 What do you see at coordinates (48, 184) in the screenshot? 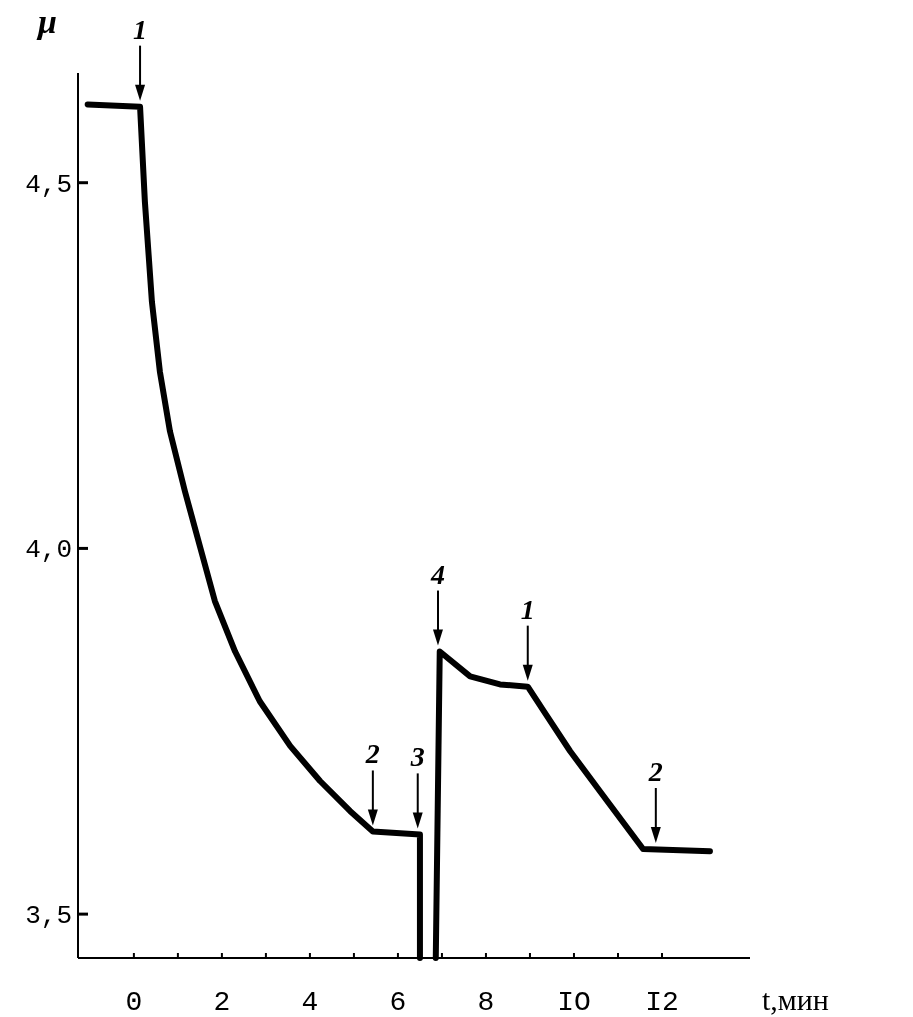
I see `y-tick-label: 4,5` at bounding box center [48, 184].